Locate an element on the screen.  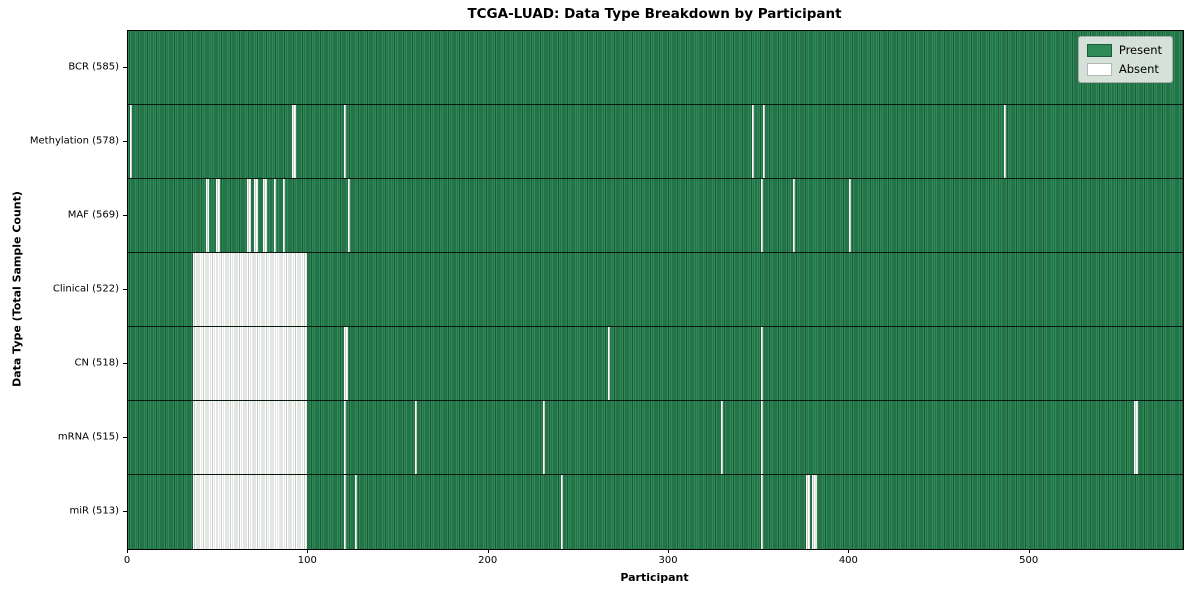
heatmap-row-bcr is located at coordinates (655, 68).